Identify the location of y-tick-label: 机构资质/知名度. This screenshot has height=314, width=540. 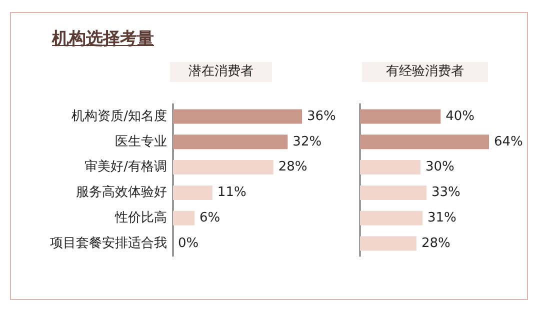
(119, 116).